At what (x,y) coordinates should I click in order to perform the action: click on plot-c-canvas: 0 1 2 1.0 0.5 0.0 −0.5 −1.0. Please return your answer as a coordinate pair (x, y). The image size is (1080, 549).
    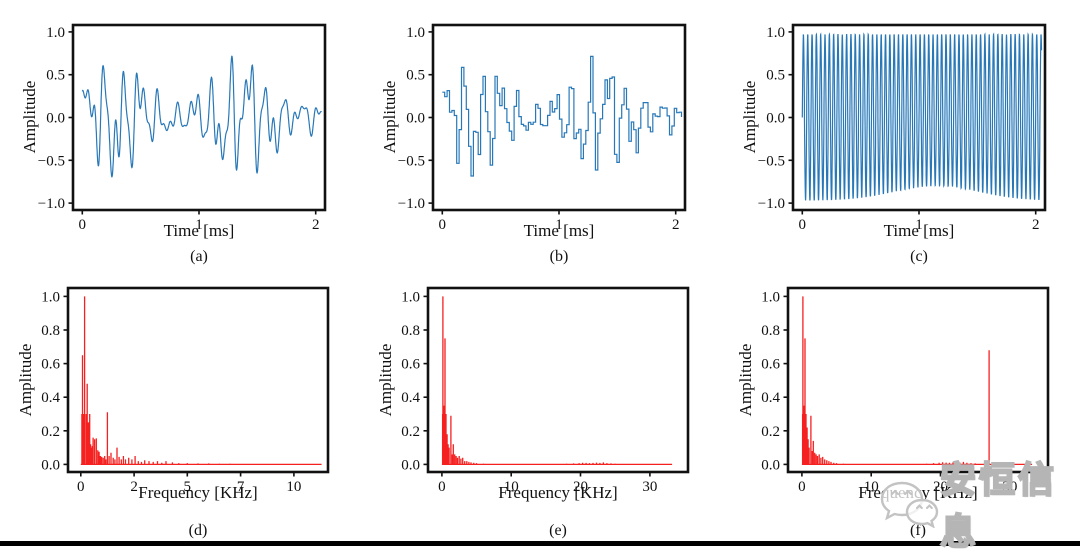
    Looking at the image, I should click on (902, 128).